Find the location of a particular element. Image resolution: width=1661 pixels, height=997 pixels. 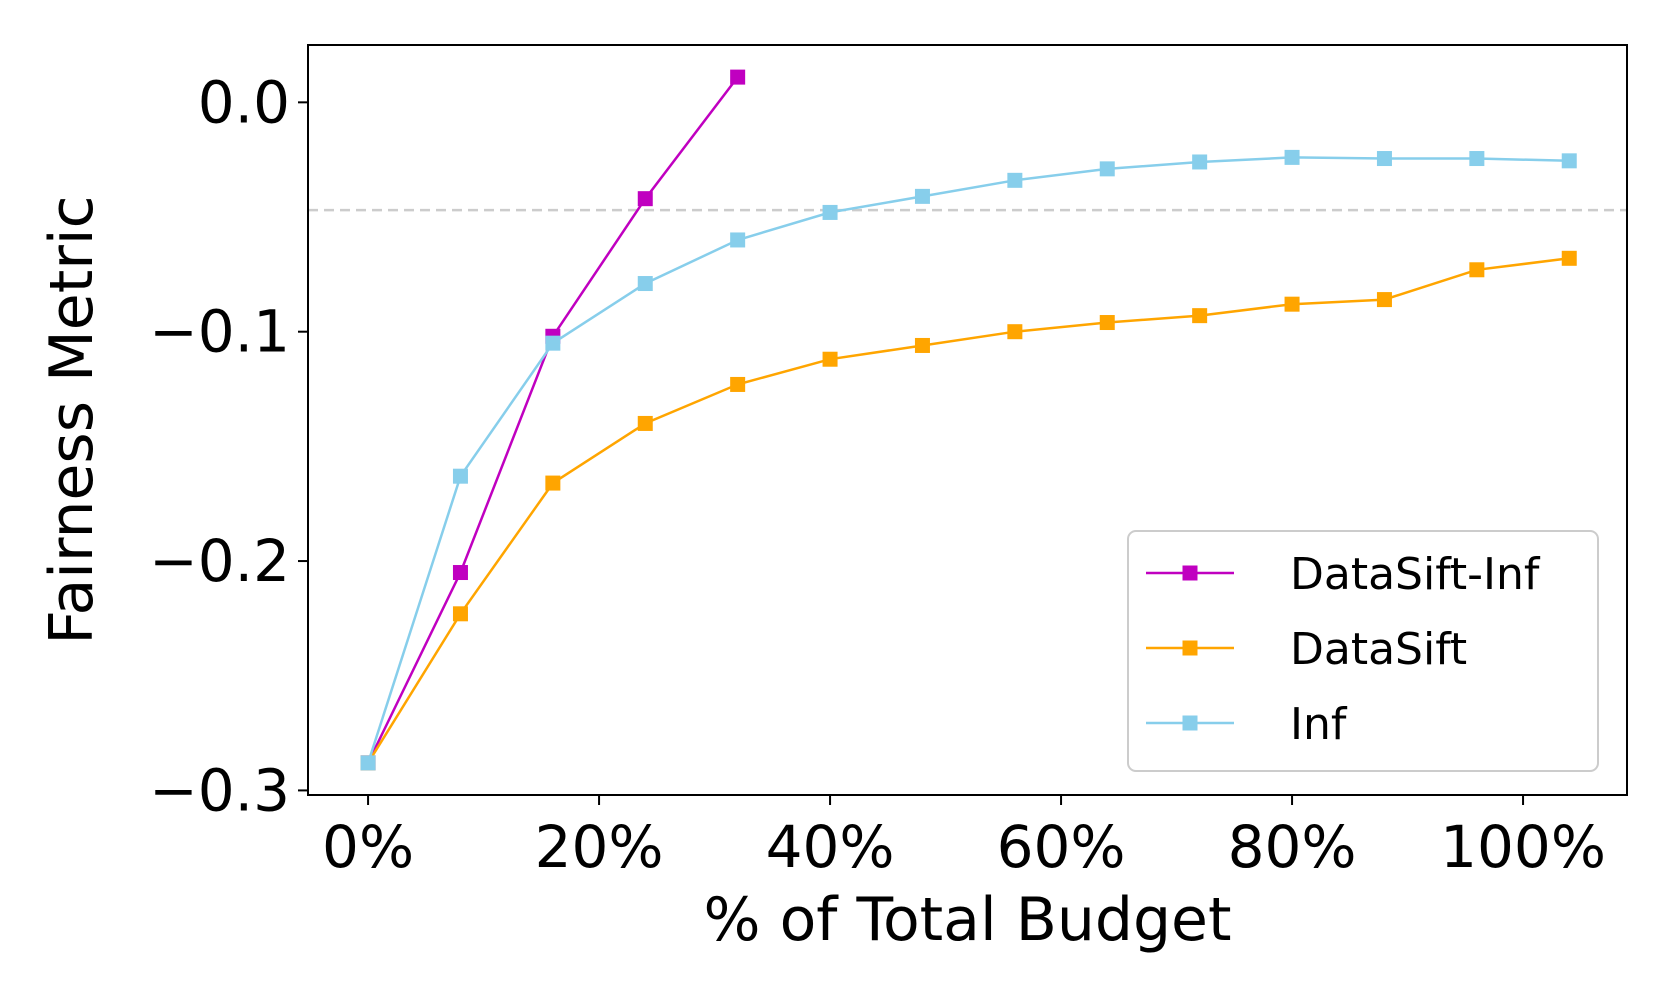

x-tick-label: 0% is located at coordinates (368, 847).